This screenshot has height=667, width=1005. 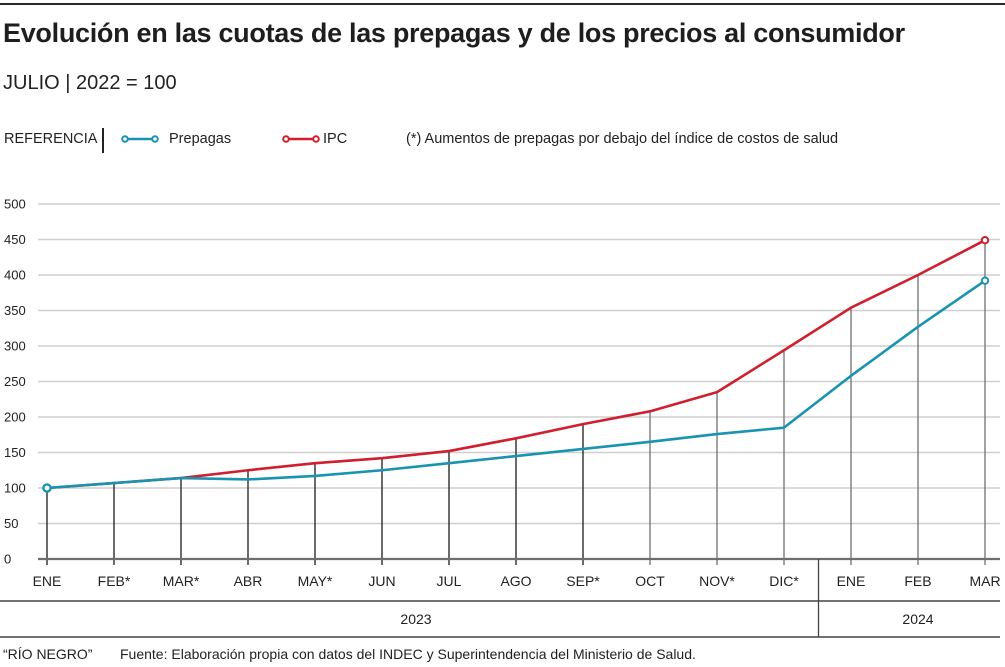 I want to click on x-tick-label: DIC*, so click(x=784, y=581).